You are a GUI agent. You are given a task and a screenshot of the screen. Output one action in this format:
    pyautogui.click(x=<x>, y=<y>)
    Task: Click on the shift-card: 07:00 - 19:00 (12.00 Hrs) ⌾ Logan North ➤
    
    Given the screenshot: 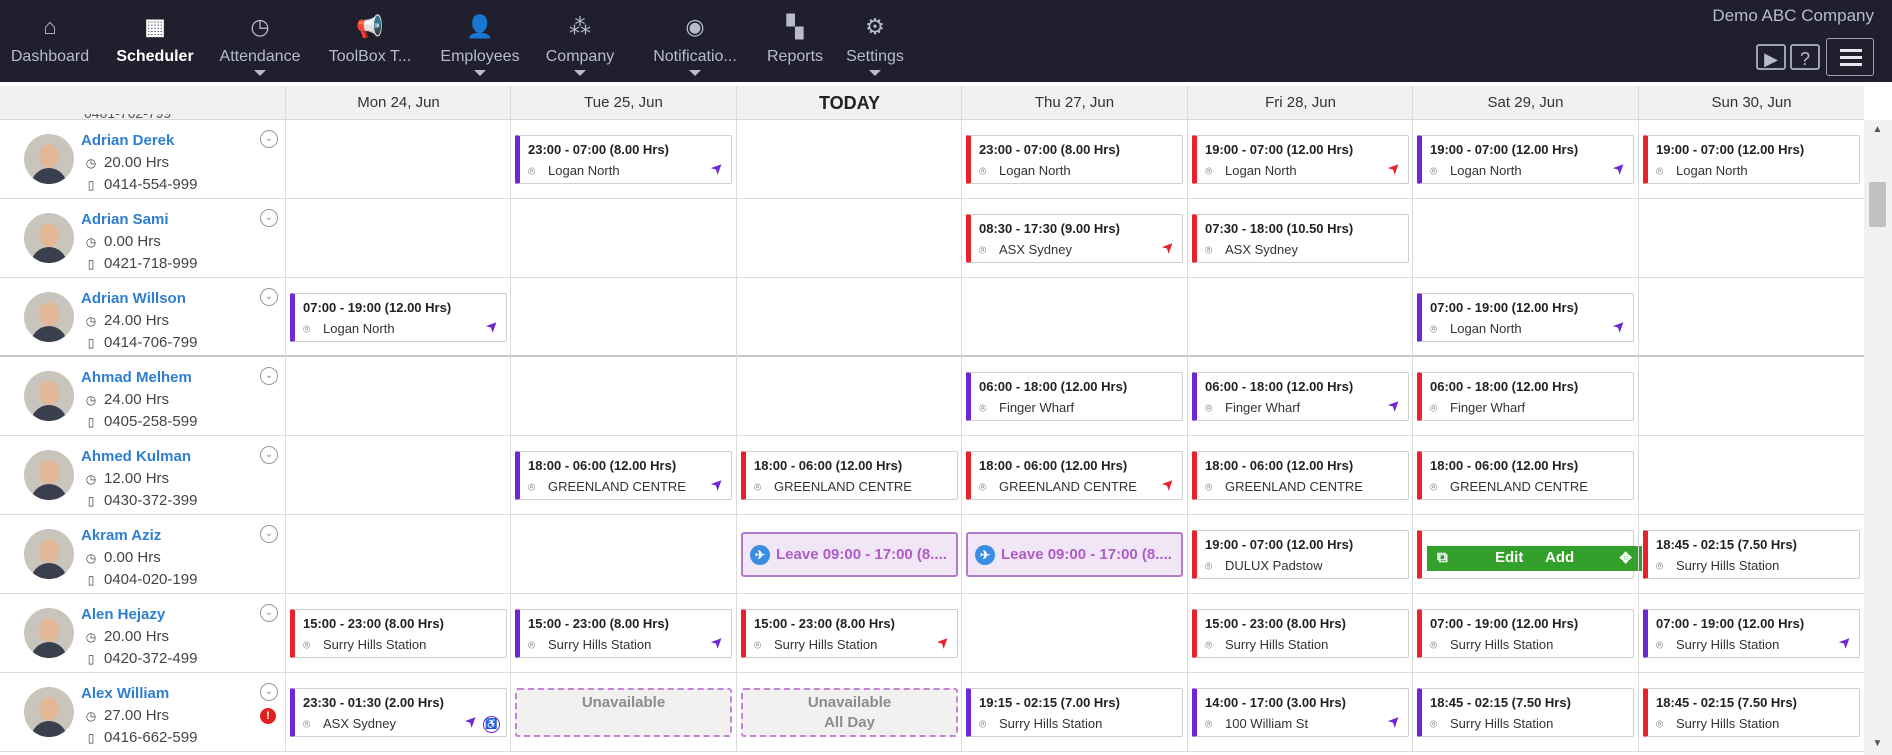 What is the action you would take?
    pyautogui.click(x=398, y=317)
    